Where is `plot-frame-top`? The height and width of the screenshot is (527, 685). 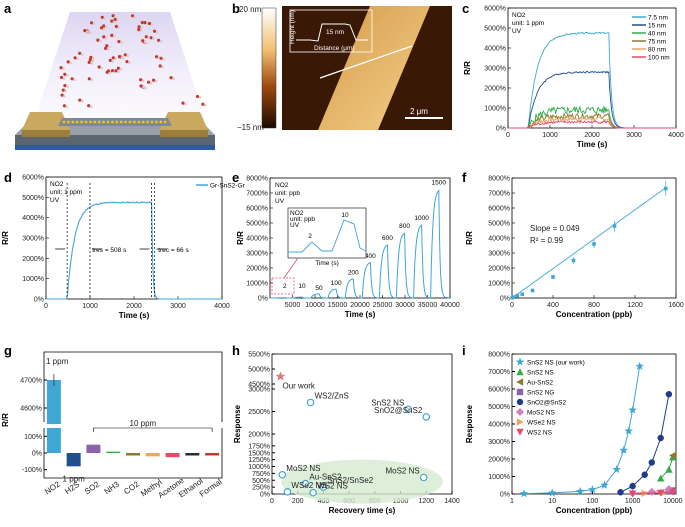 plot-frame-top is located at coordinates (133, 386).